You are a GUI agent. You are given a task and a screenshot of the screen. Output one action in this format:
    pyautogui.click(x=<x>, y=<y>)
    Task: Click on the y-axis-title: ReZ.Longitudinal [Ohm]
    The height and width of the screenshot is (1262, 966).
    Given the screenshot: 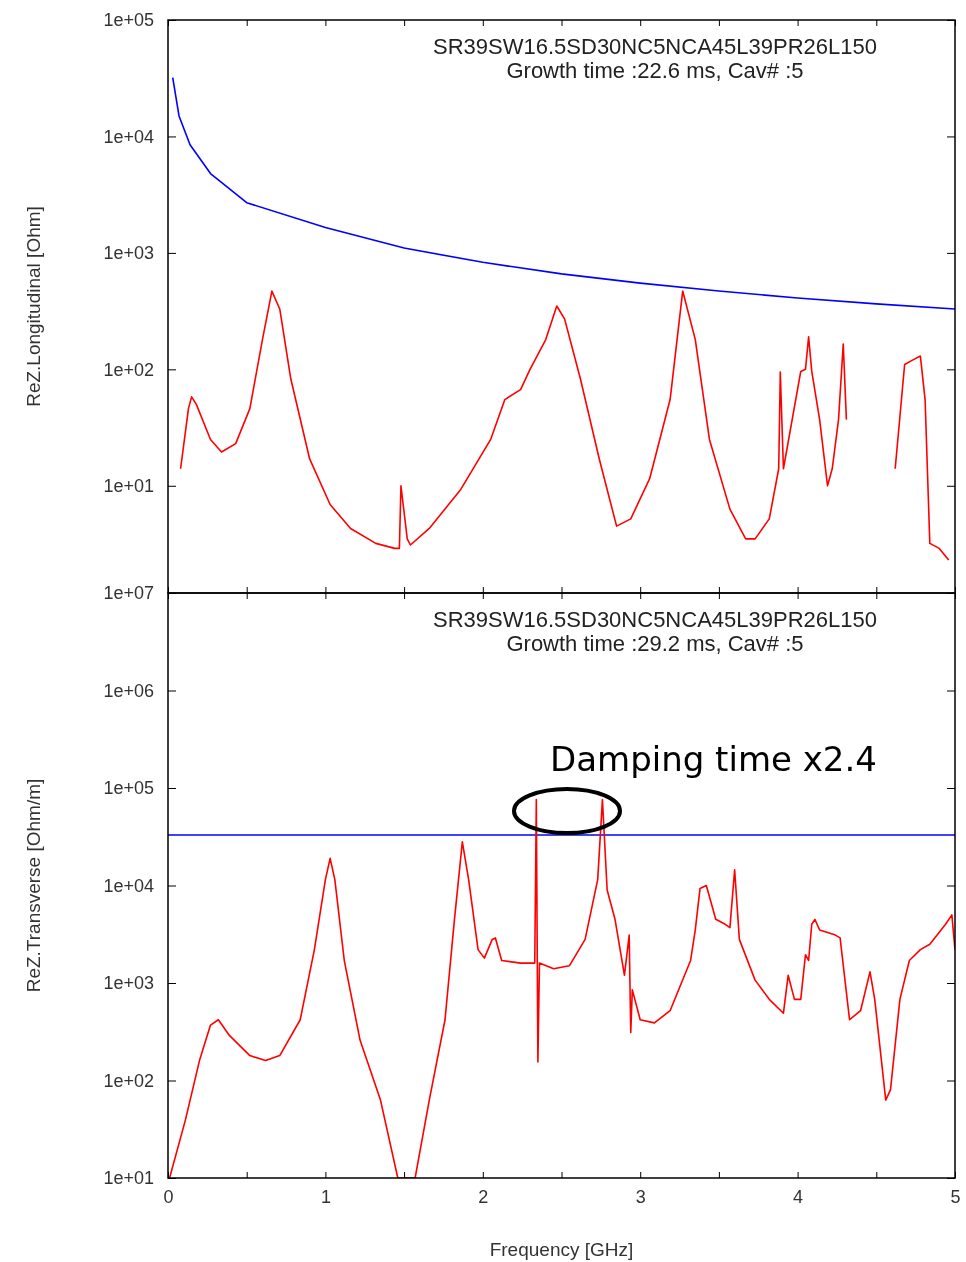 What is the action you would take?
    pyautogui.click(x=33, y=306)
    